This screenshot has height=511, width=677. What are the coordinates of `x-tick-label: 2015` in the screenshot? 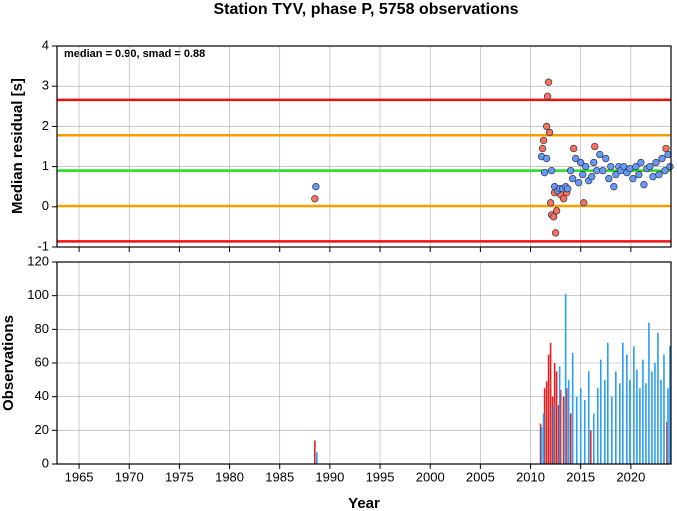 It's located at (580, 476).